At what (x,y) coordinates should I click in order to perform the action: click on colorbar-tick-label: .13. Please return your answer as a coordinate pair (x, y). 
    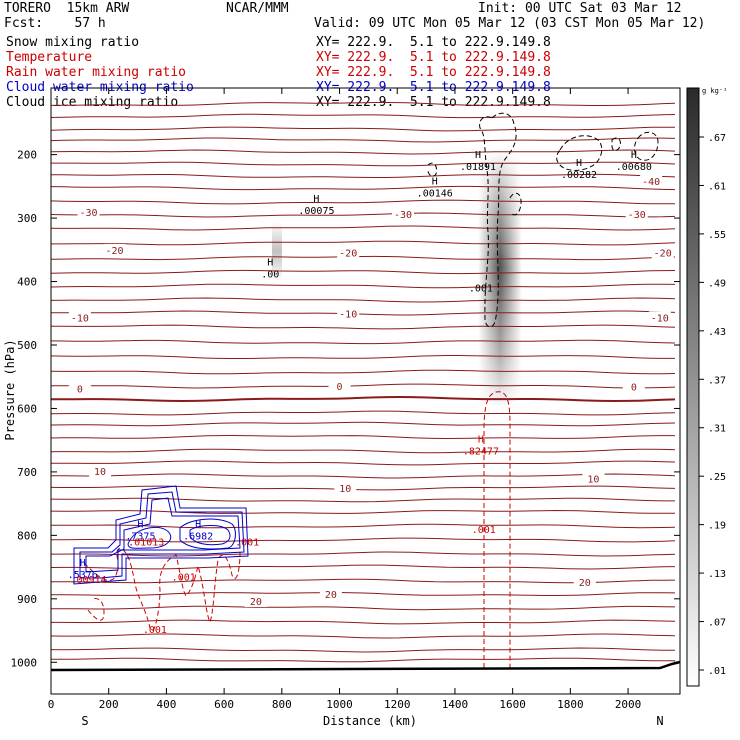
    Looking at the image, I should click on (717, 574).